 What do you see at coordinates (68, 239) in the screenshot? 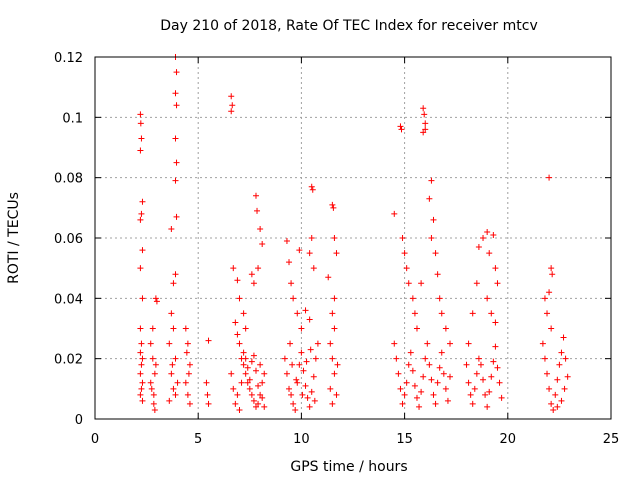
I see `y-tick-label: 0.06` at bounding box center [68, 239].